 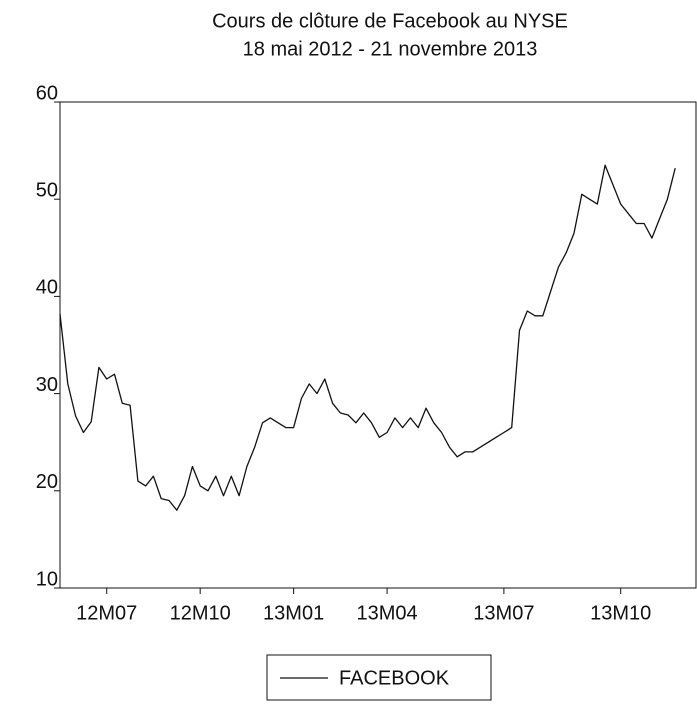 I want to click on x-tick-label: 12M10, so click(x=200, y=613).